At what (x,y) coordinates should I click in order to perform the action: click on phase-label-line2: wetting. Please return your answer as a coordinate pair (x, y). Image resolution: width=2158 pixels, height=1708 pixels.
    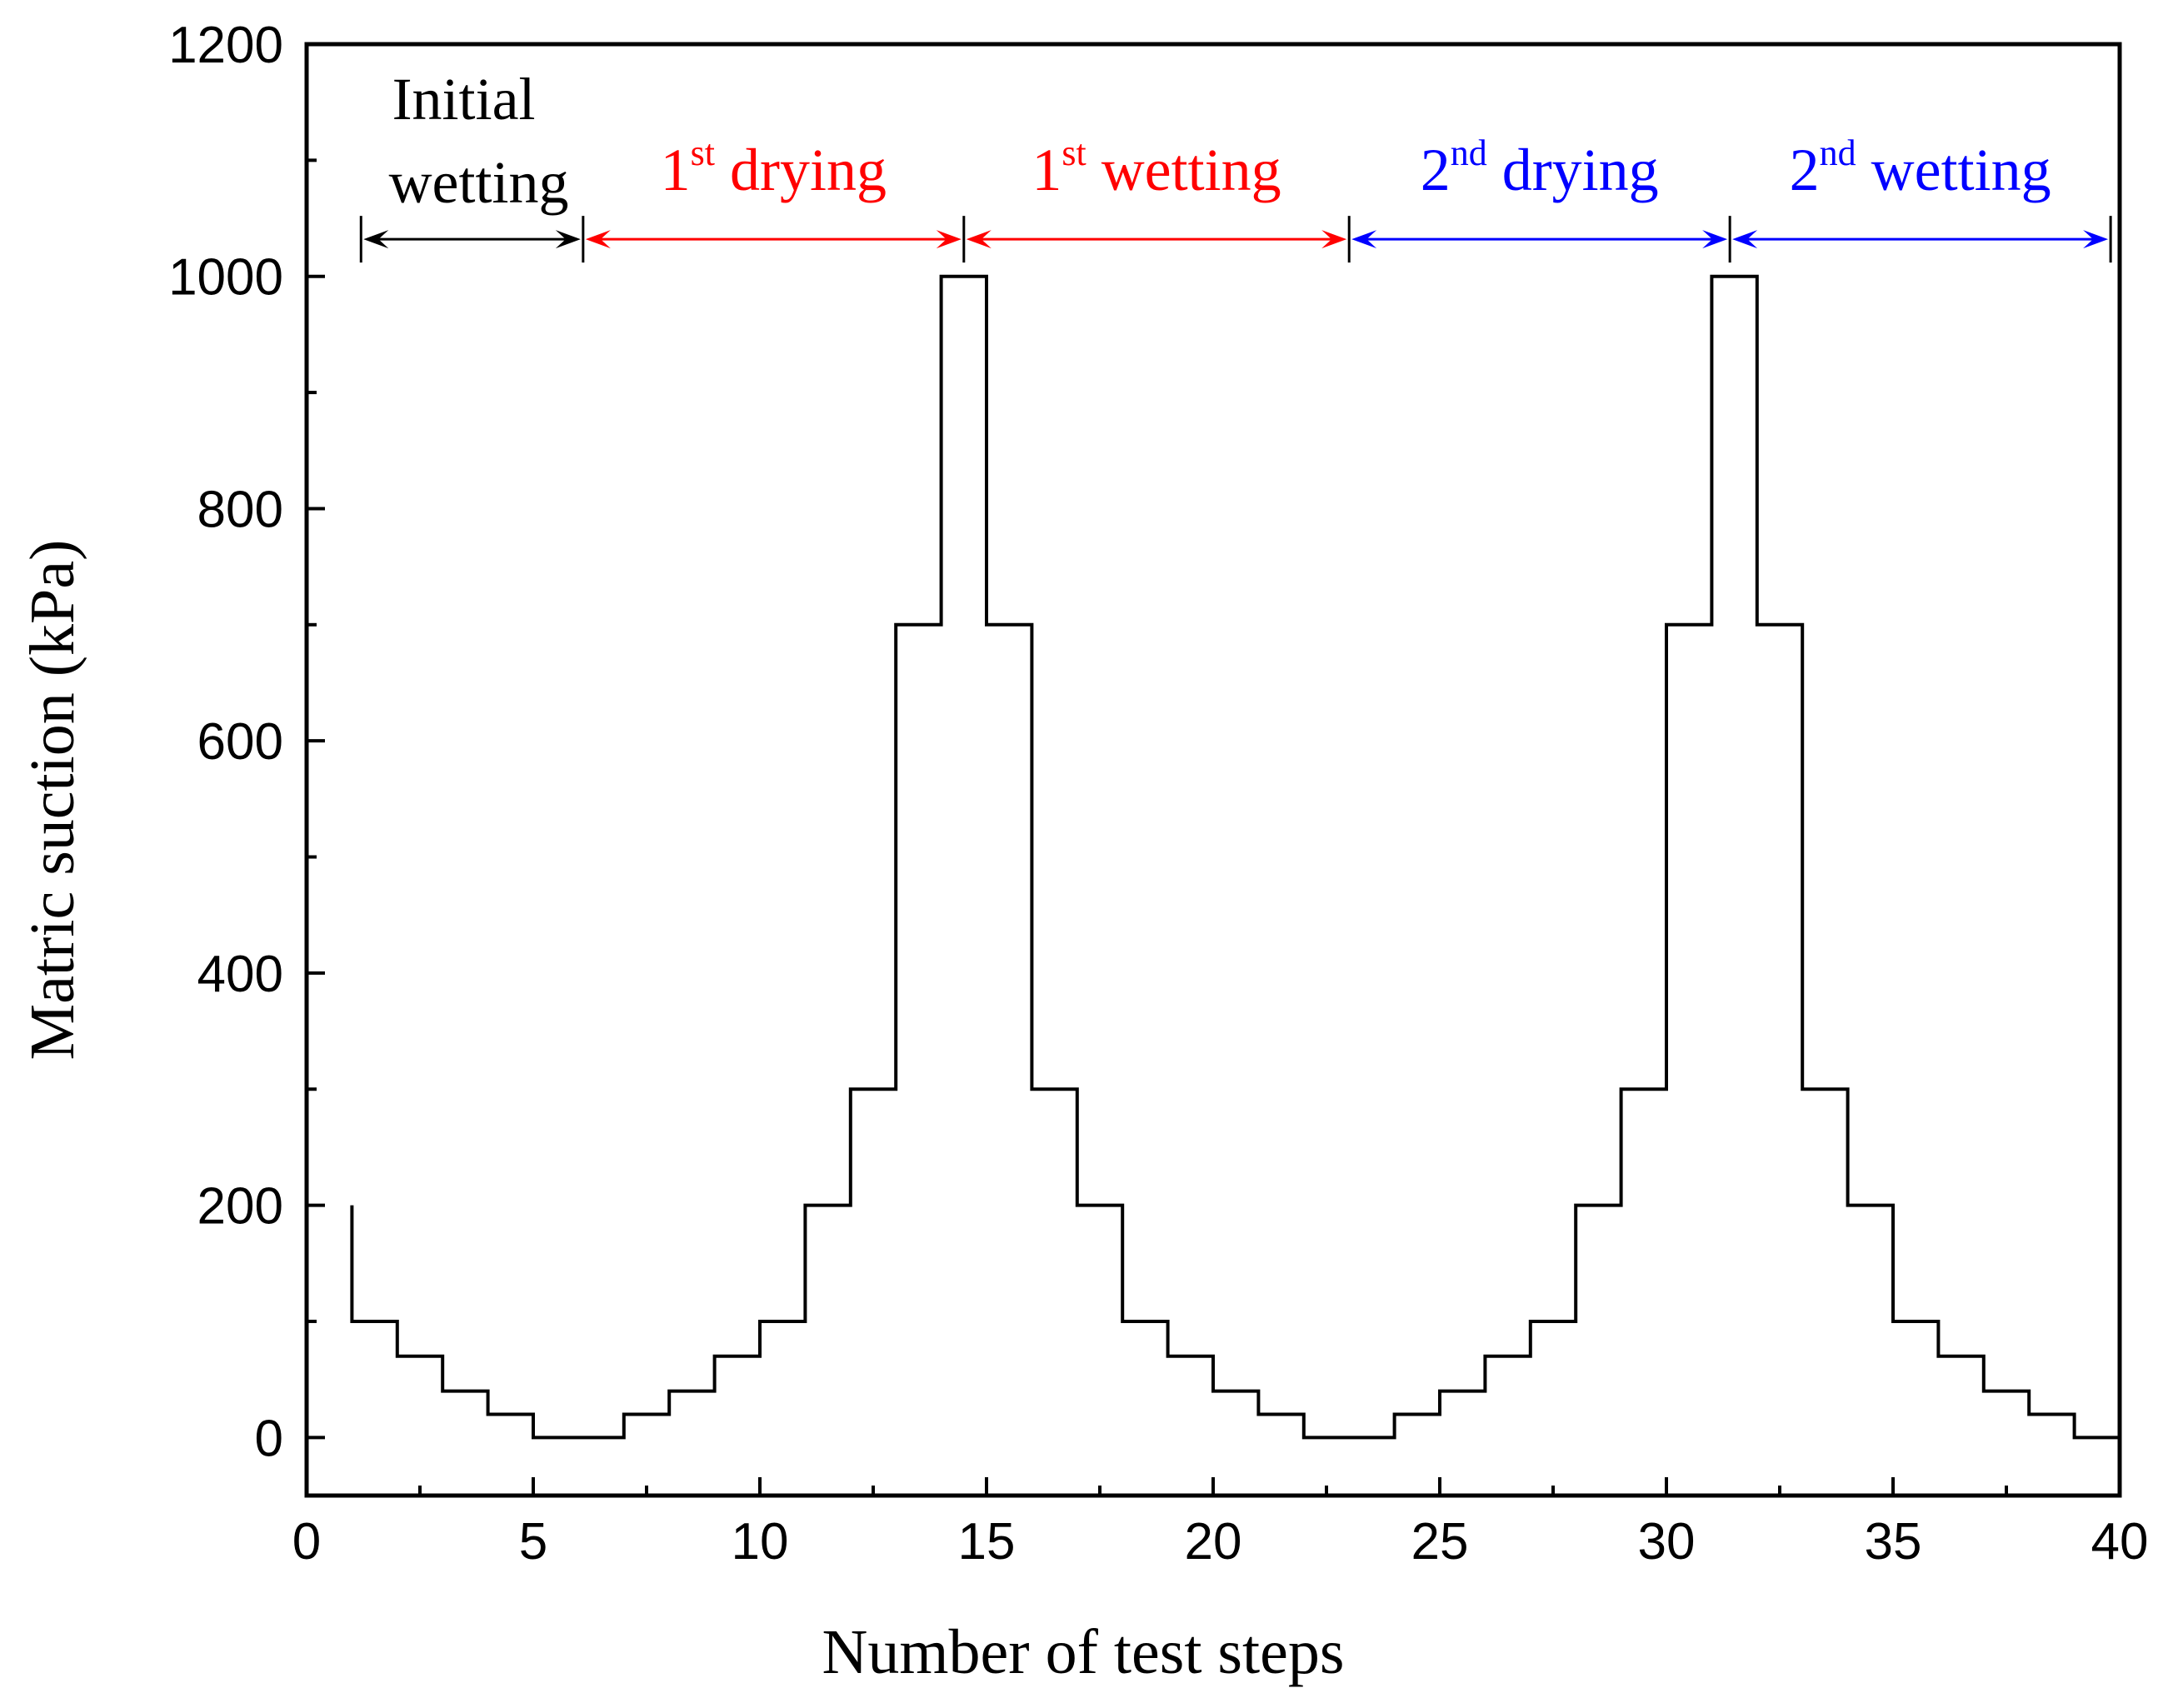
    Looking at the image, I should click on (479, 182).